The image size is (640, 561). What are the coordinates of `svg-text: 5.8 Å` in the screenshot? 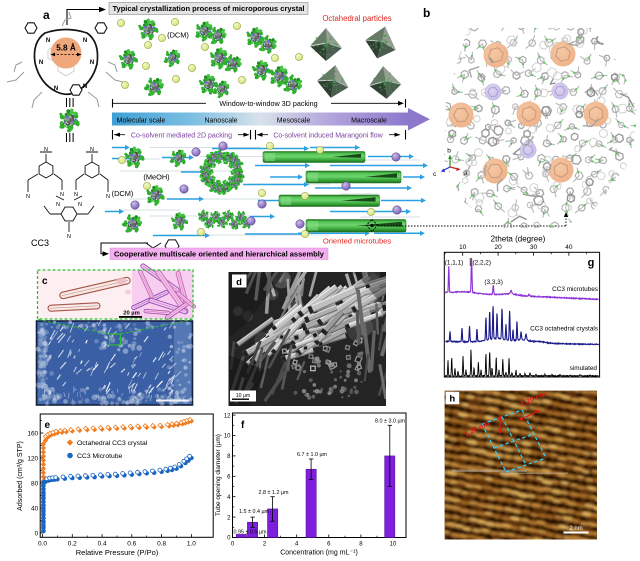 It's located at (66, 48).